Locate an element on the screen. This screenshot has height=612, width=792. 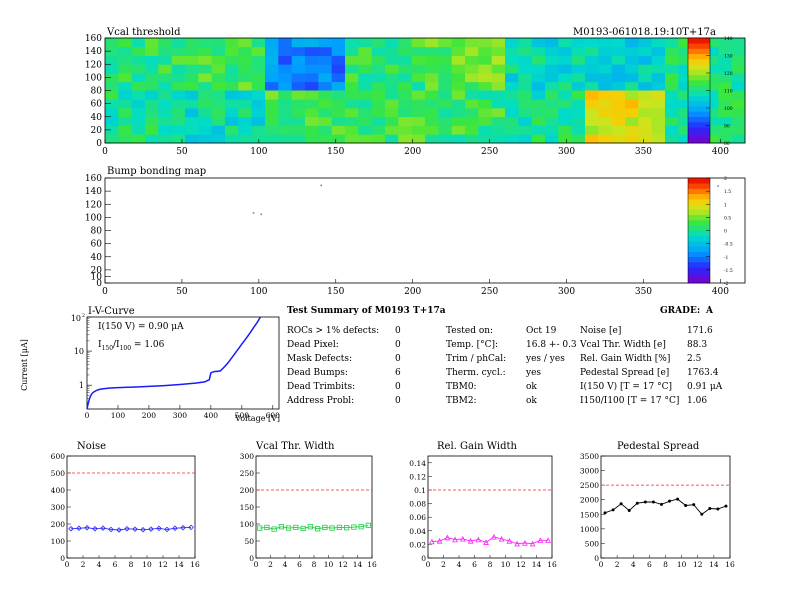
vcalw-ytick-label: 50 is located at coordinates (249, 541).